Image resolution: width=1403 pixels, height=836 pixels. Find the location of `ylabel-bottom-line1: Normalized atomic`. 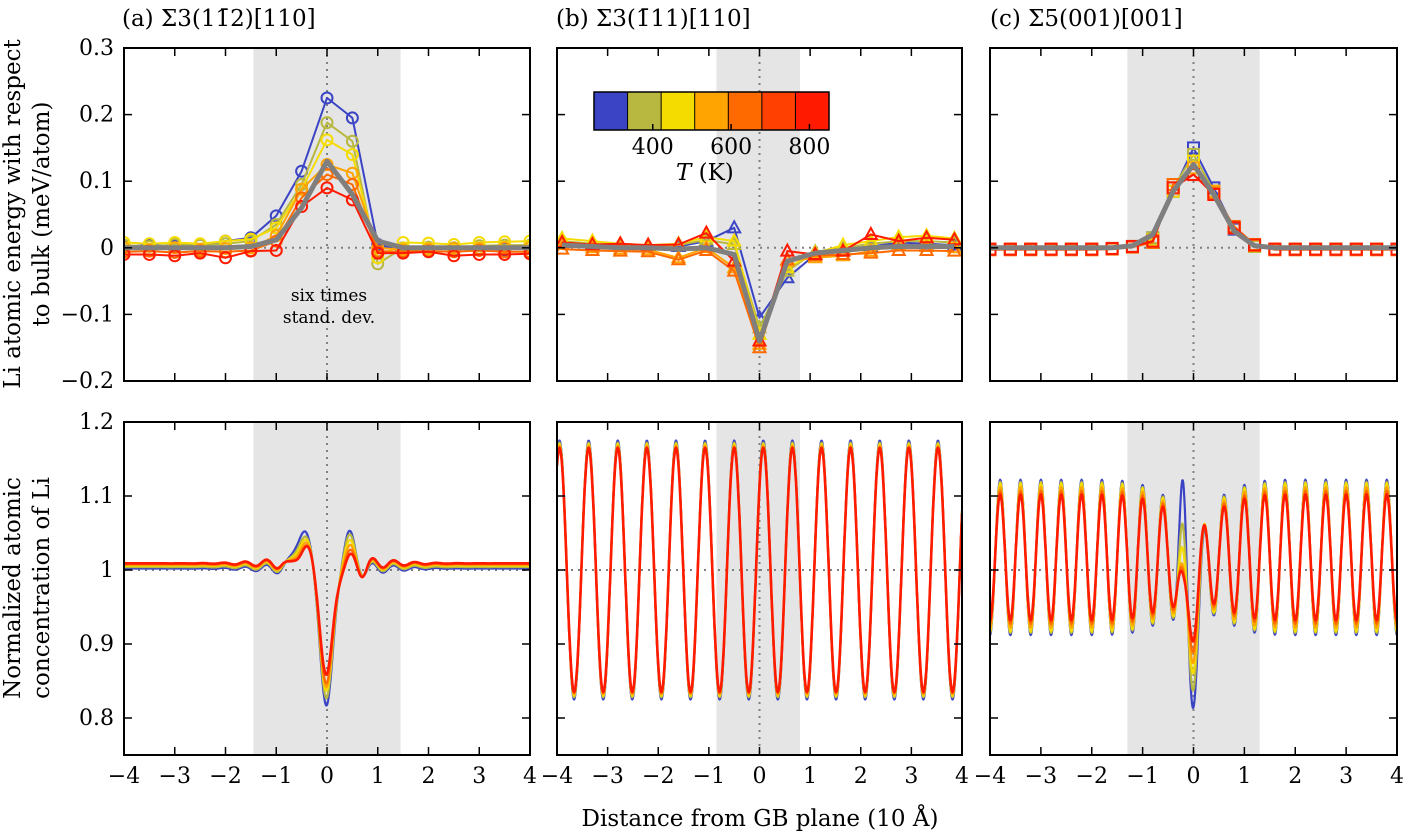

ylabel-bottom-line1: Normalized atomic is located at coordinates (13, 588).